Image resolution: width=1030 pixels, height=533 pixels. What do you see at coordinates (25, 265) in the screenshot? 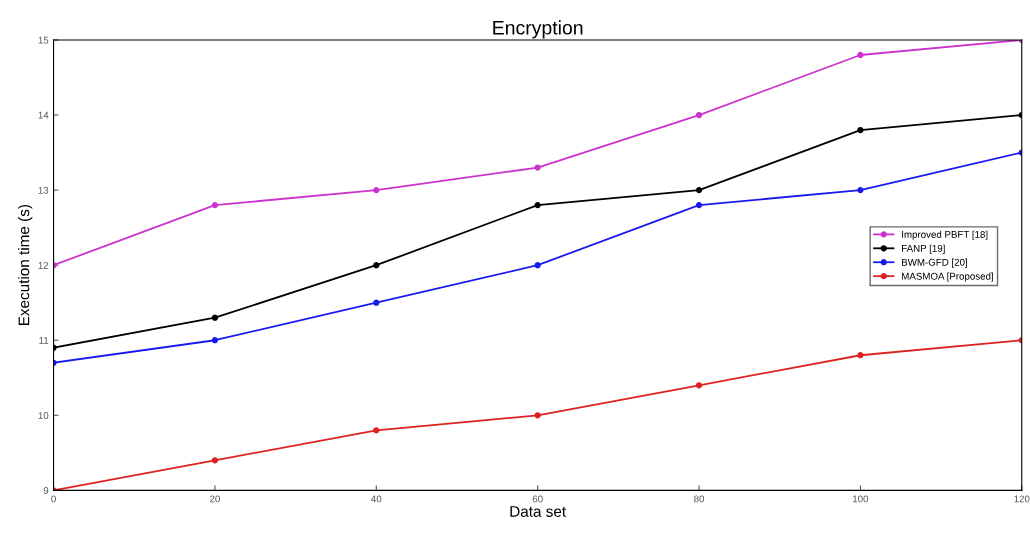
I see `y-axis-title: Execution time (s)` at bounding box center [25, 265].